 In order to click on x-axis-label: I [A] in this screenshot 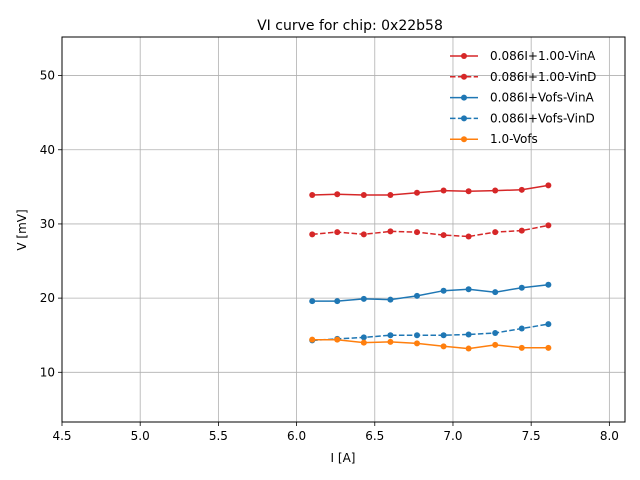, I will do `click(343, 458)`.